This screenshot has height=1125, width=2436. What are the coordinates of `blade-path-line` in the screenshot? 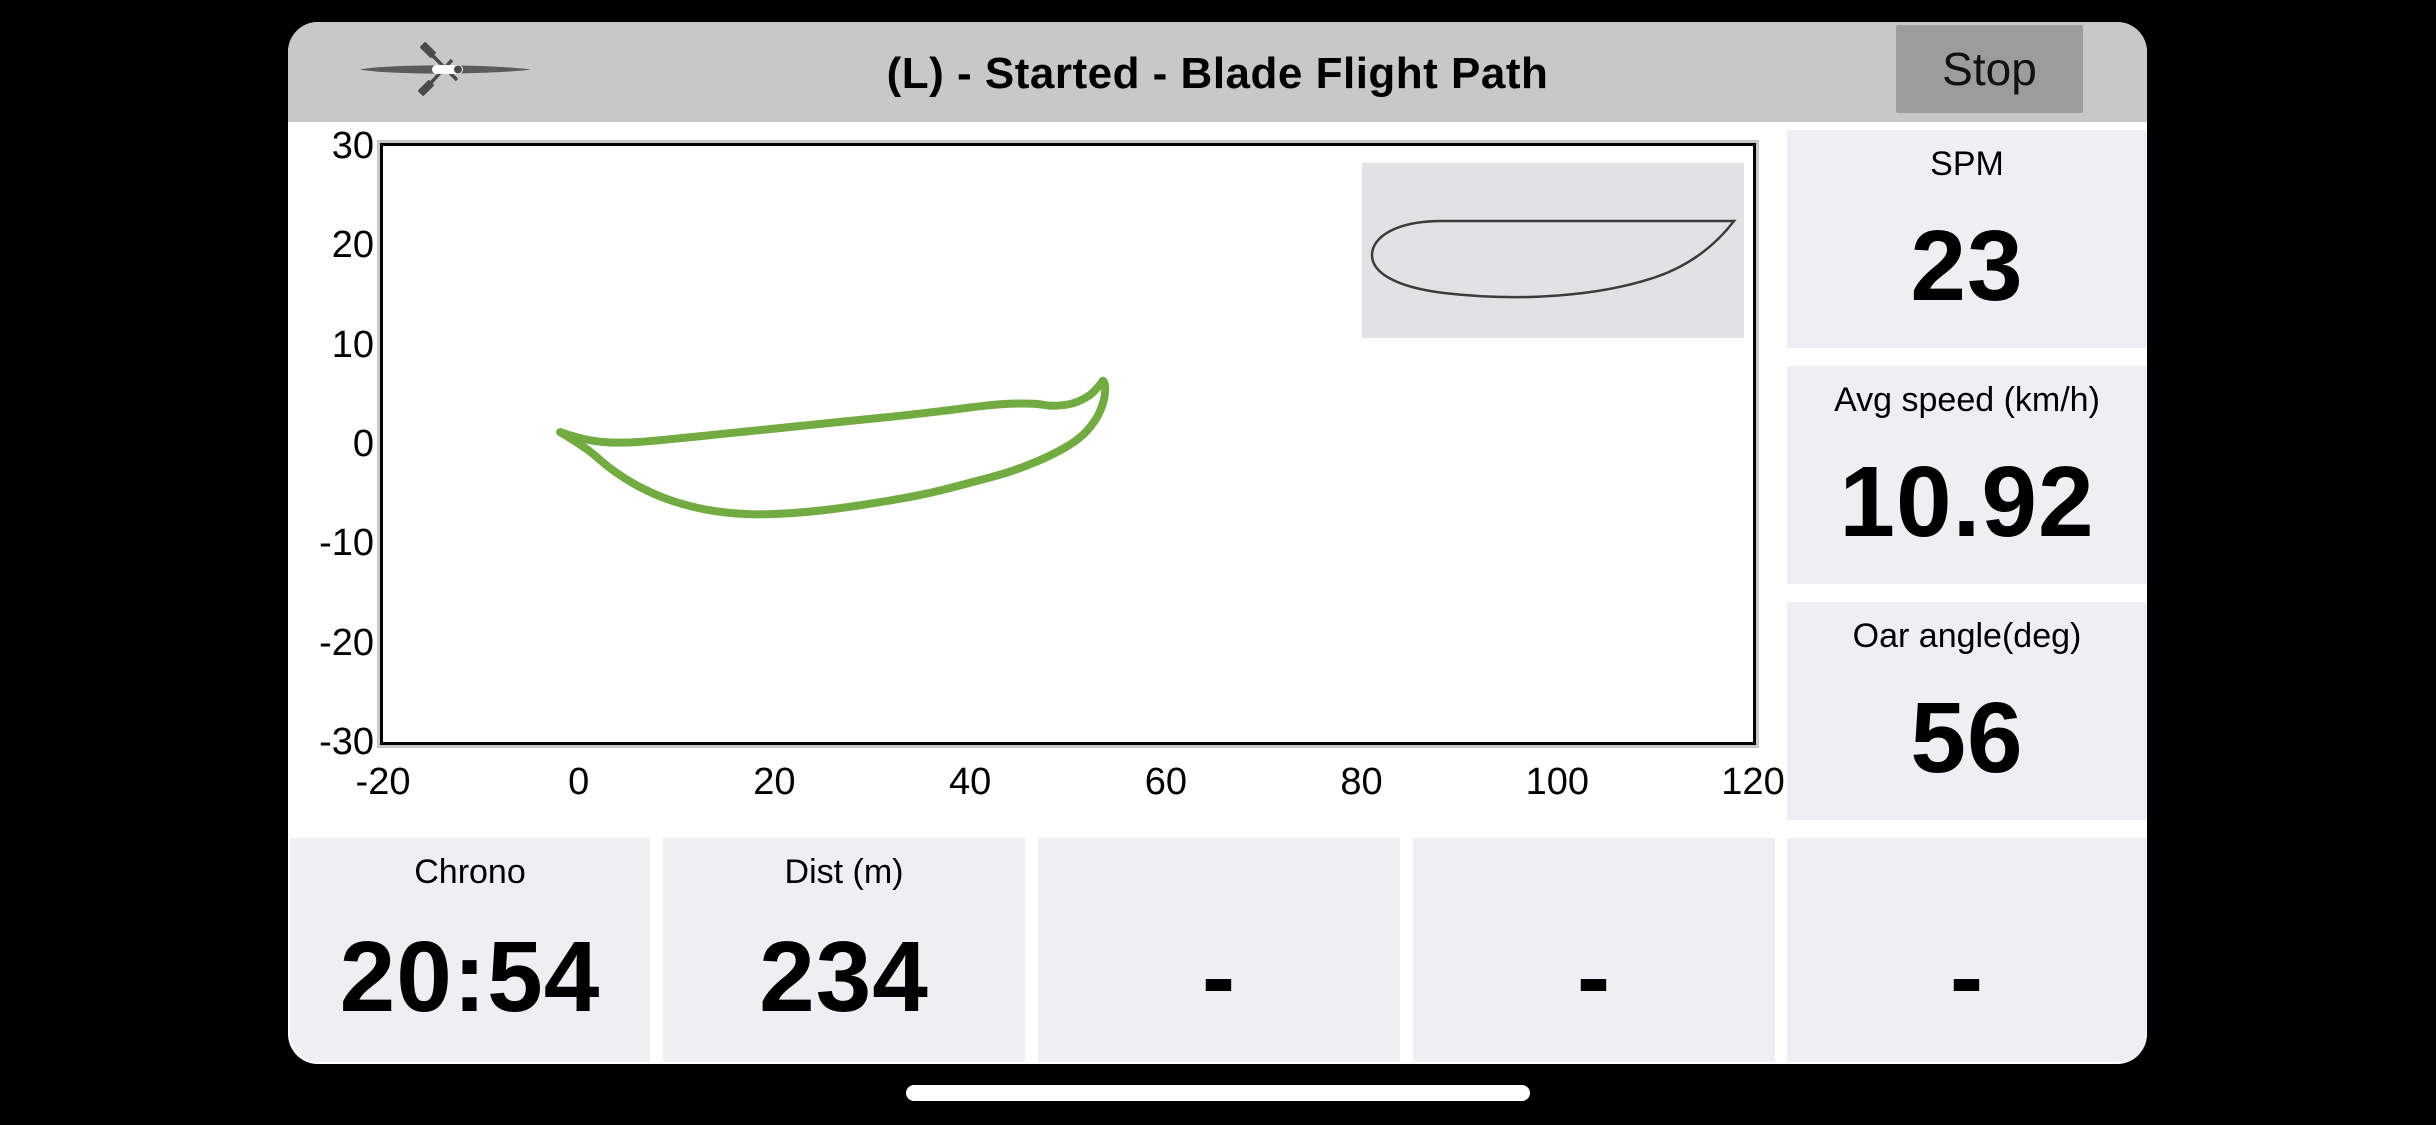 It's located at (833, 447).